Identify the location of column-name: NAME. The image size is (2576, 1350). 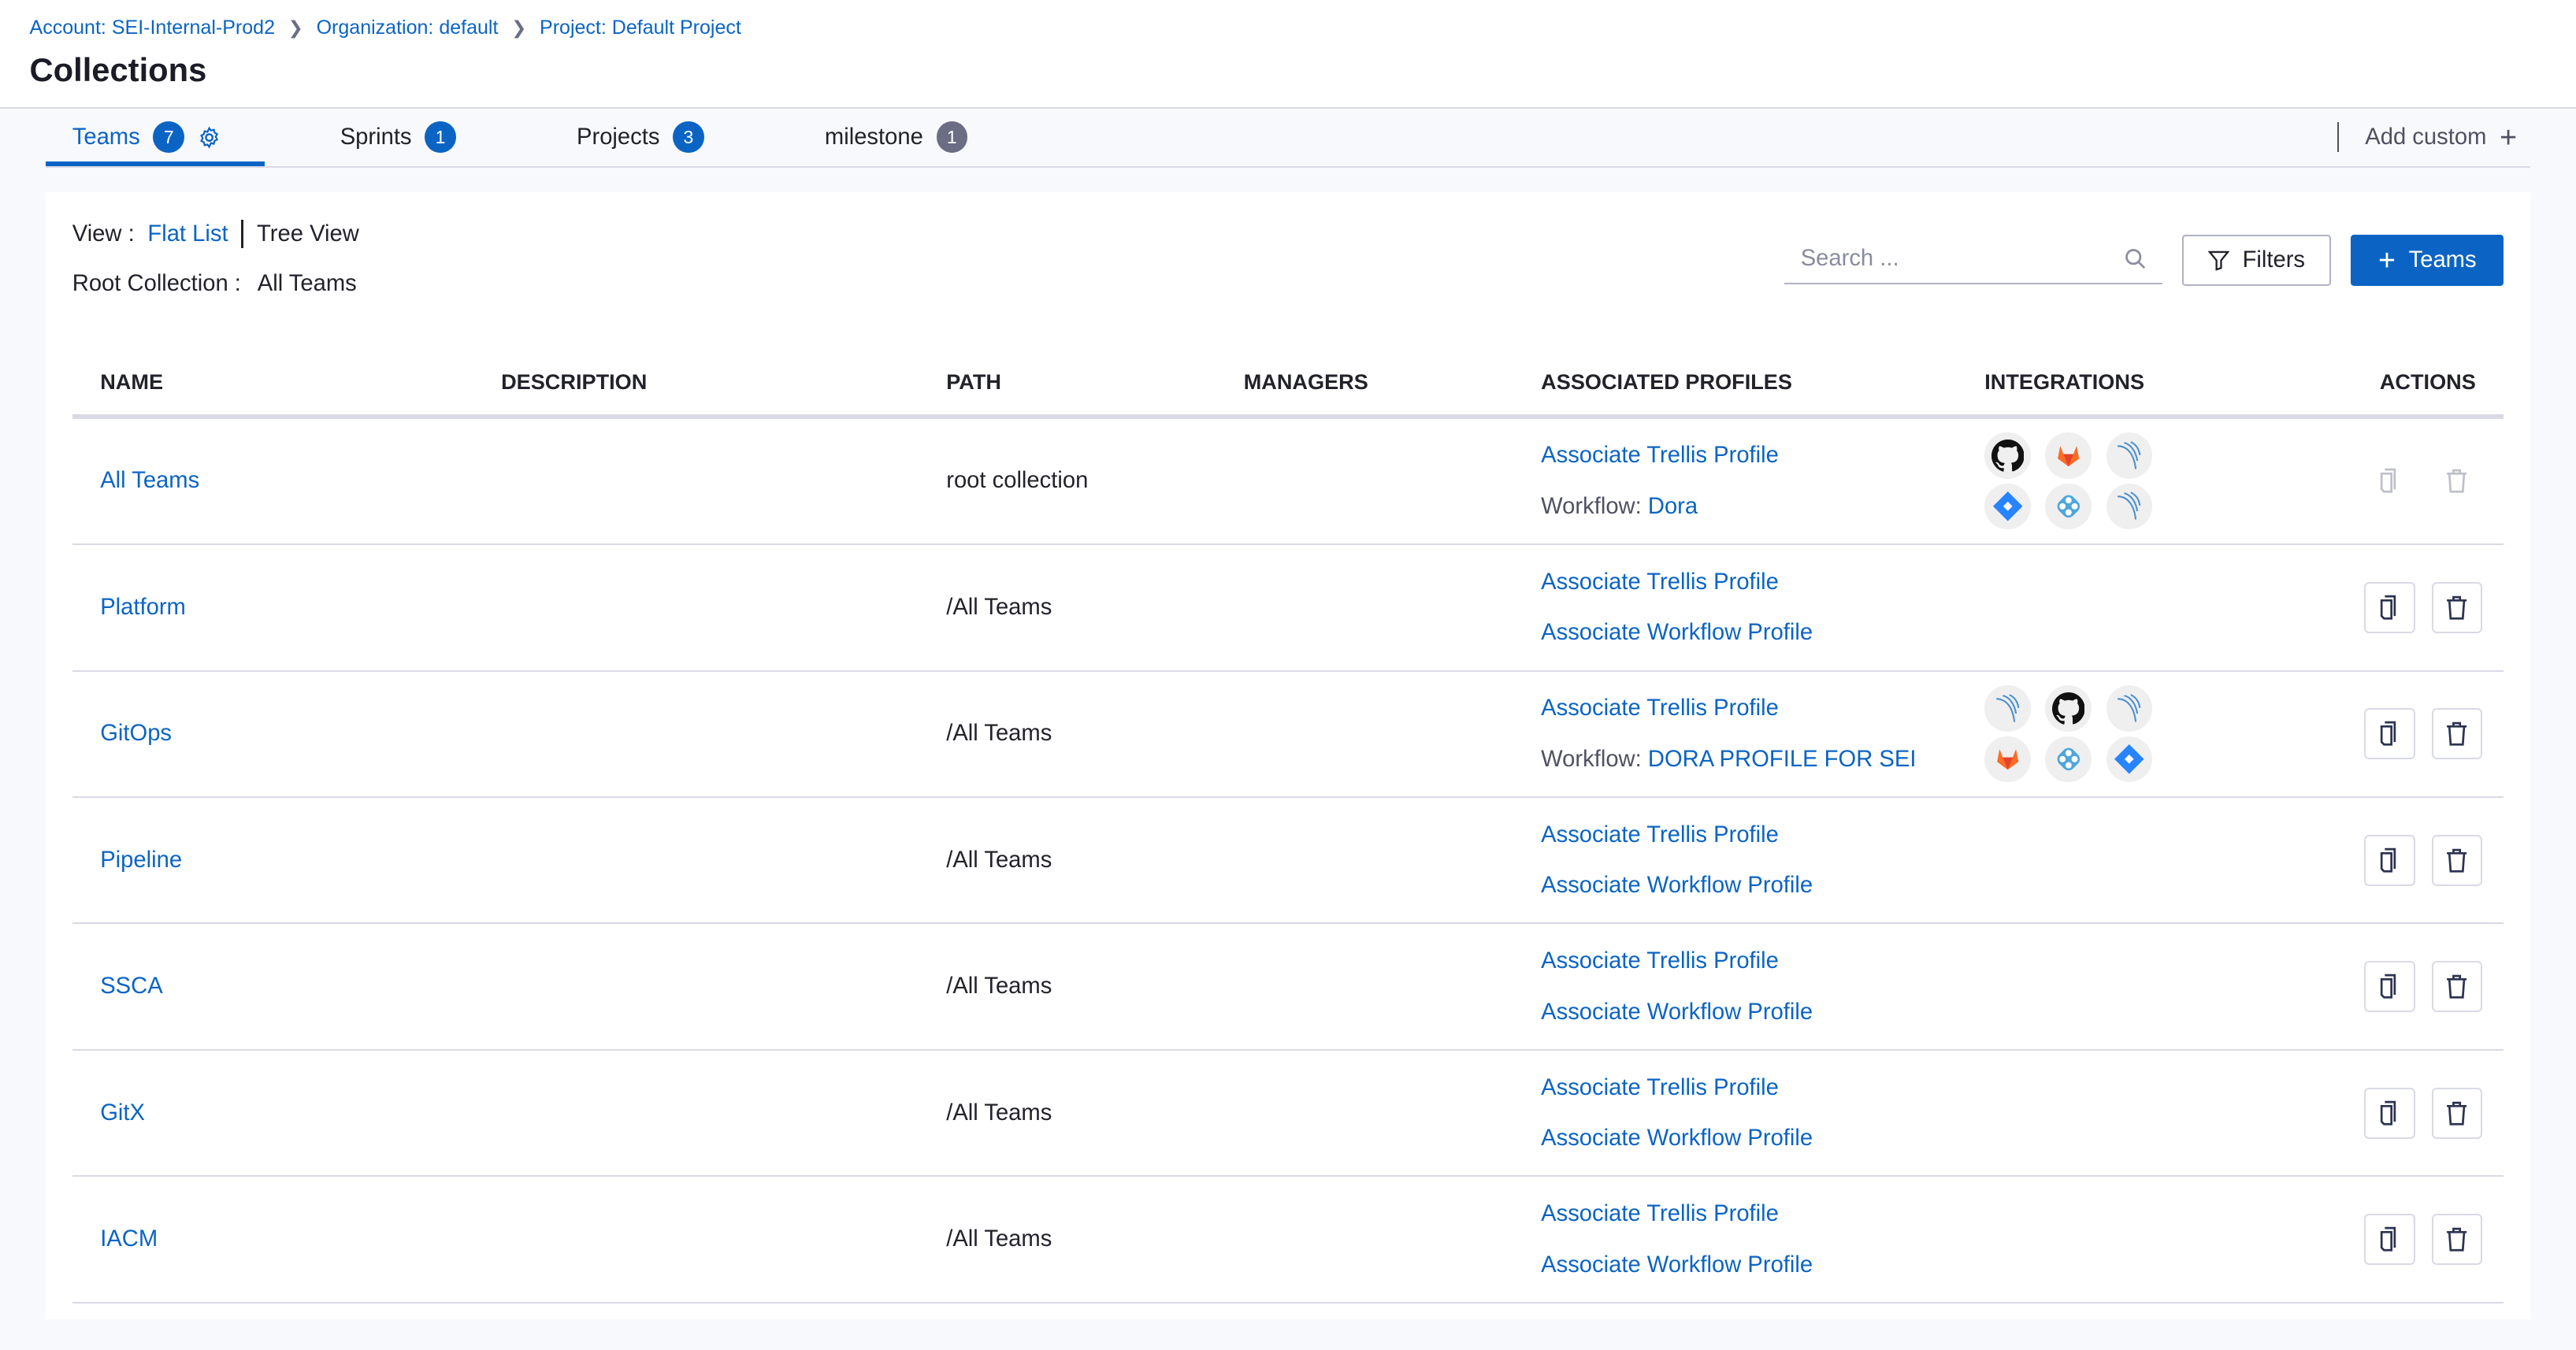
(287, 384).